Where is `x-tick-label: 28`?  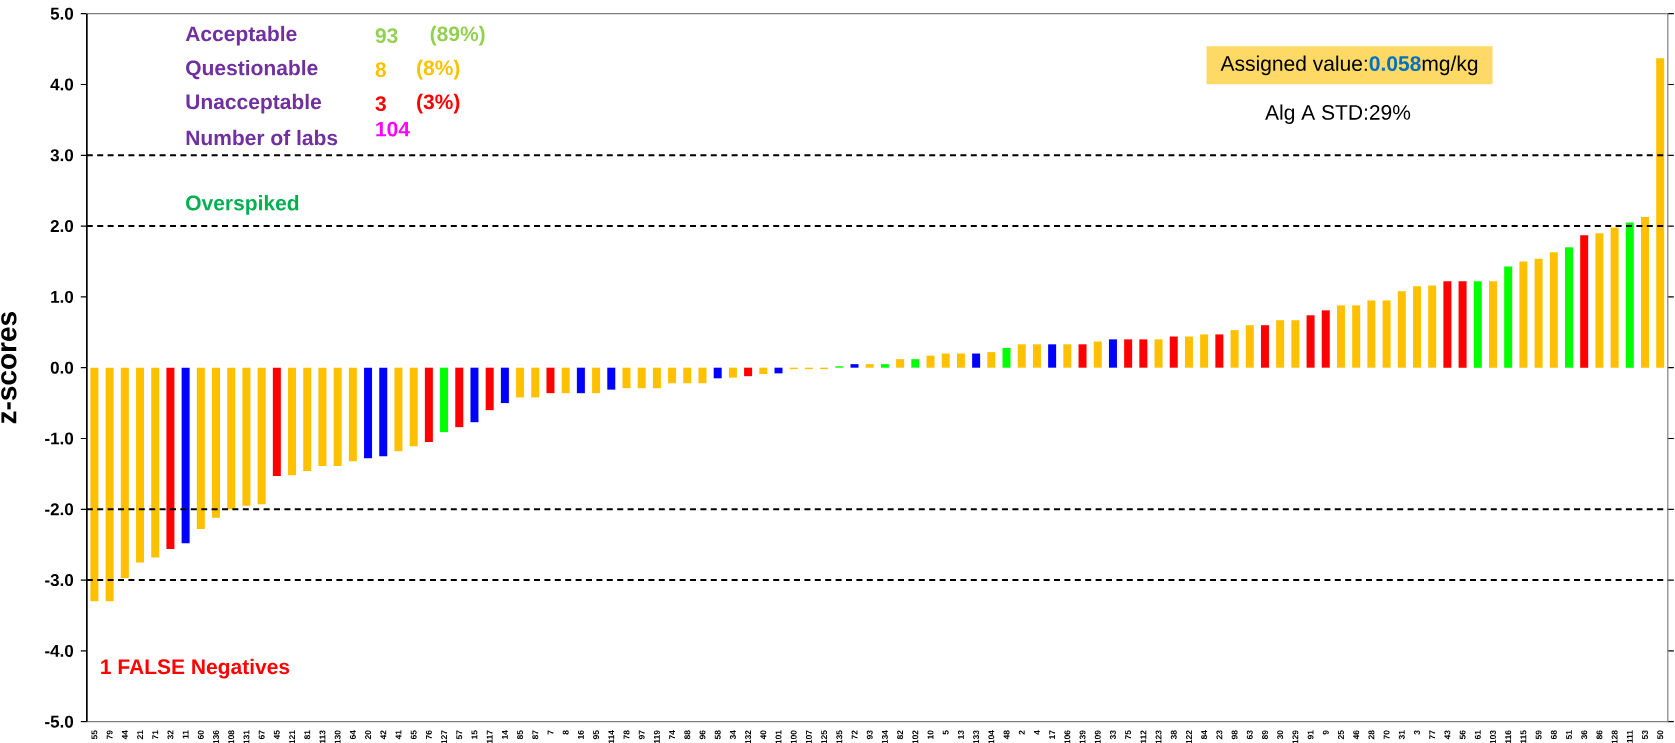 x-tick-label: 28 is located at coordinates (1371, 735).